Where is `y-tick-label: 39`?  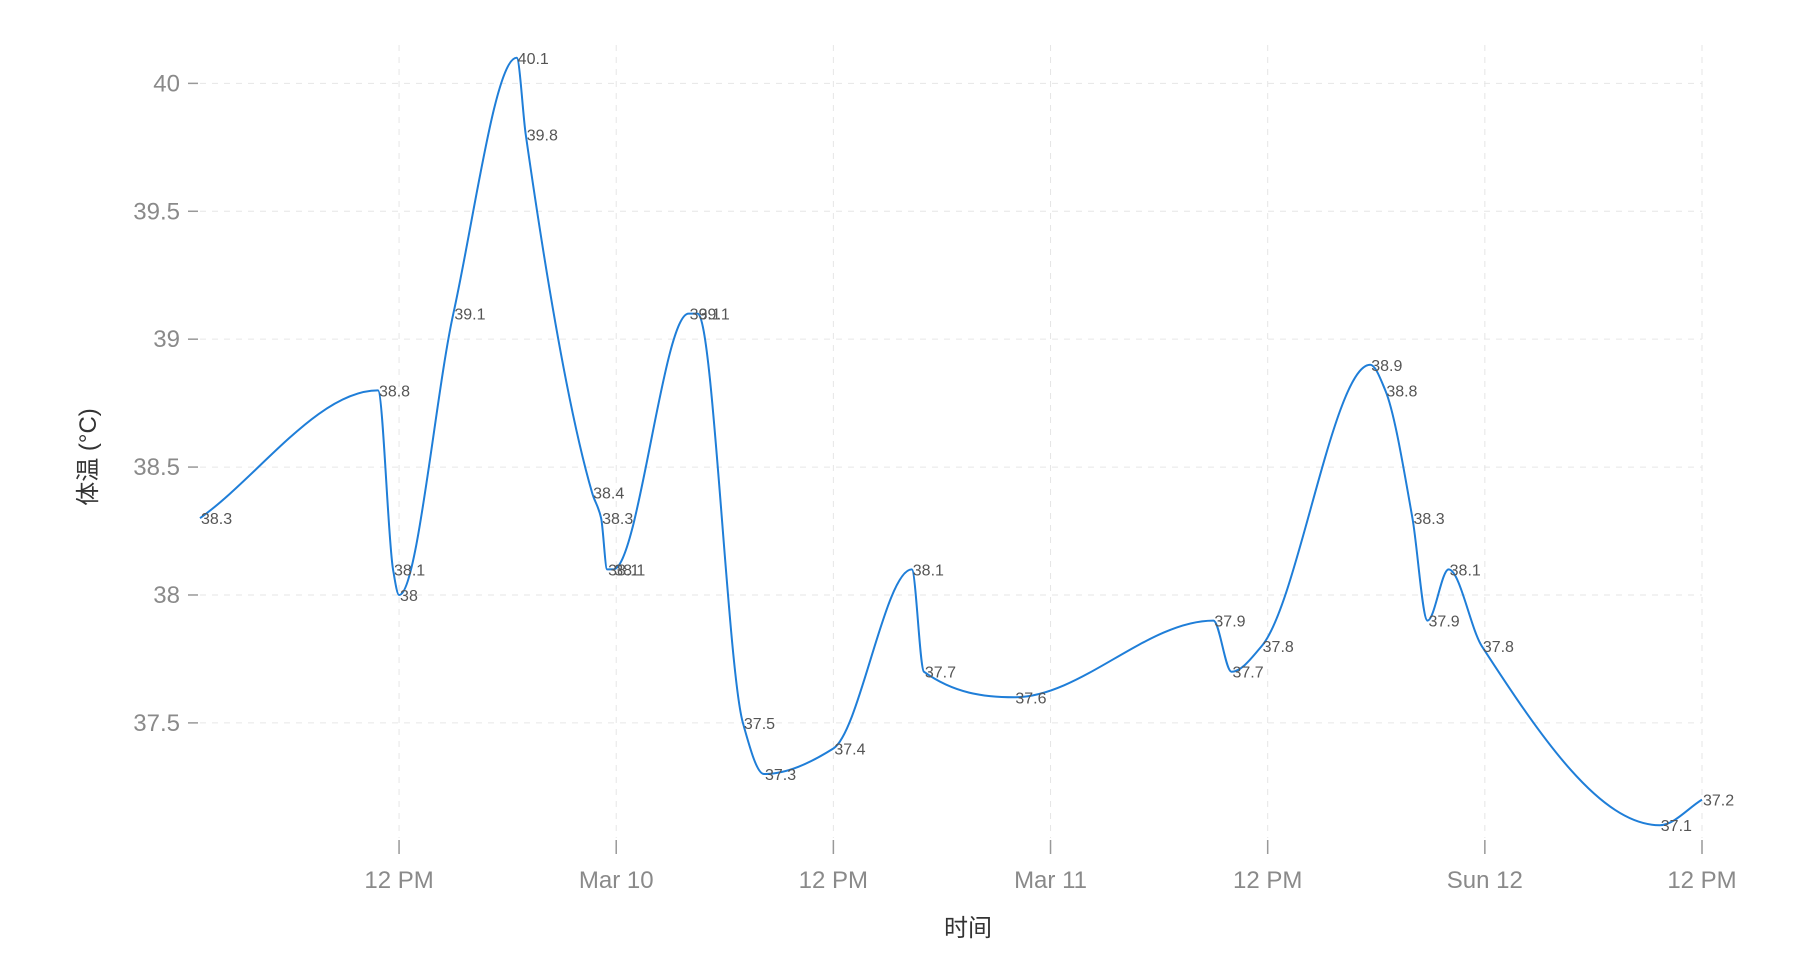
y-tick-label: 39 is located at coordinates (166, 339).